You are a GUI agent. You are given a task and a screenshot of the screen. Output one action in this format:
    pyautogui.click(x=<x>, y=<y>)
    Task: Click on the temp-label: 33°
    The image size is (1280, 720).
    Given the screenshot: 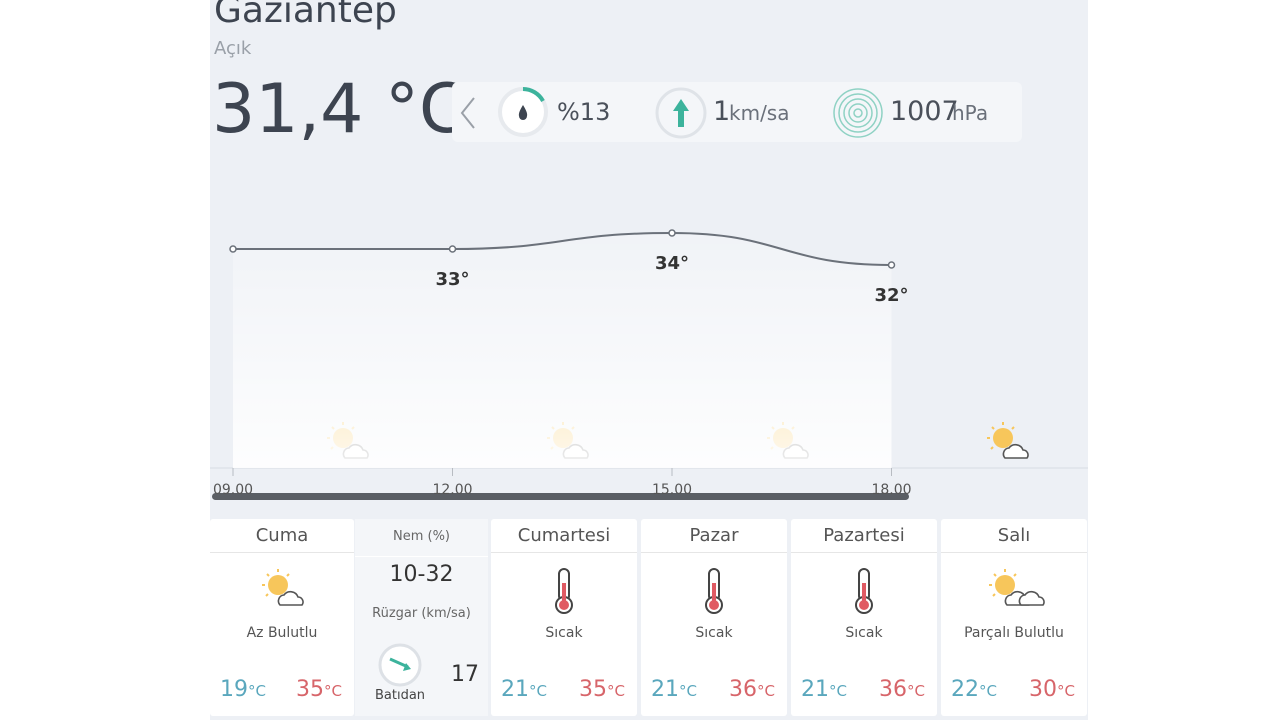 What is the action you would take?
    pyautogui.click(x=452, y=279)
    